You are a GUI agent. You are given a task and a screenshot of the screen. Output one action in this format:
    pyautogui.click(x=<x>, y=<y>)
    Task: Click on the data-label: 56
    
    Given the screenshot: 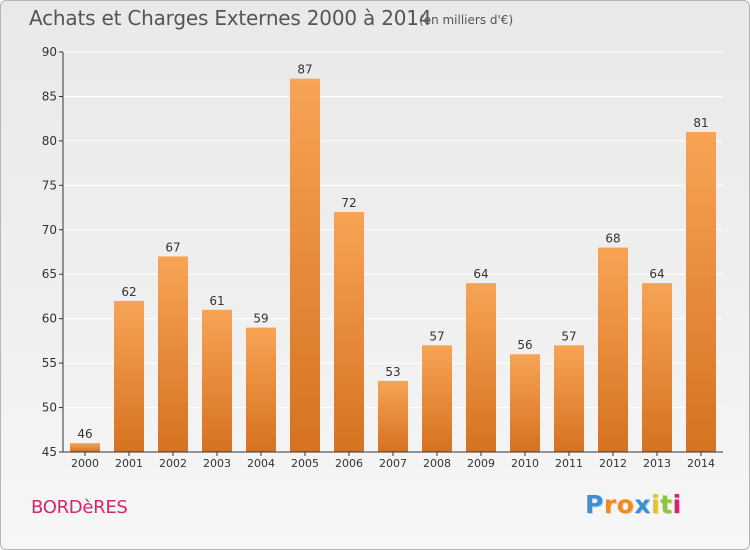 What is the action you would take?
    pyautogui.click(x=524, y=345)
    